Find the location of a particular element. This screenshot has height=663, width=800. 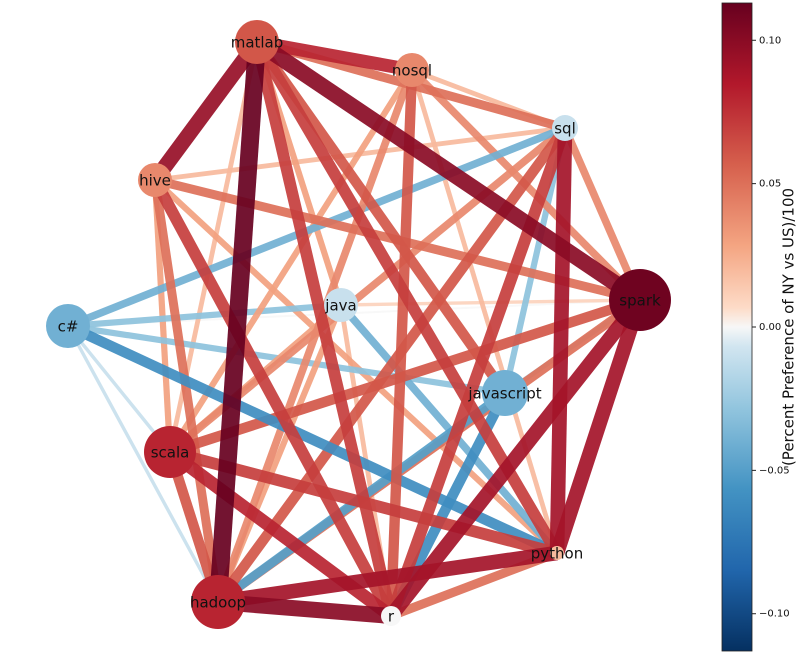

node-label: matlab is located at coordinates (257, 43).